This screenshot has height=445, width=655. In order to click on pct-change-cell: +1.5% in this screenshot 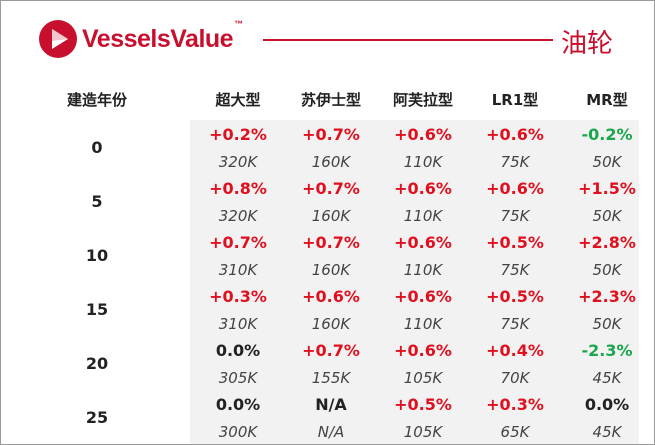, I will do `click(607, 188)`.